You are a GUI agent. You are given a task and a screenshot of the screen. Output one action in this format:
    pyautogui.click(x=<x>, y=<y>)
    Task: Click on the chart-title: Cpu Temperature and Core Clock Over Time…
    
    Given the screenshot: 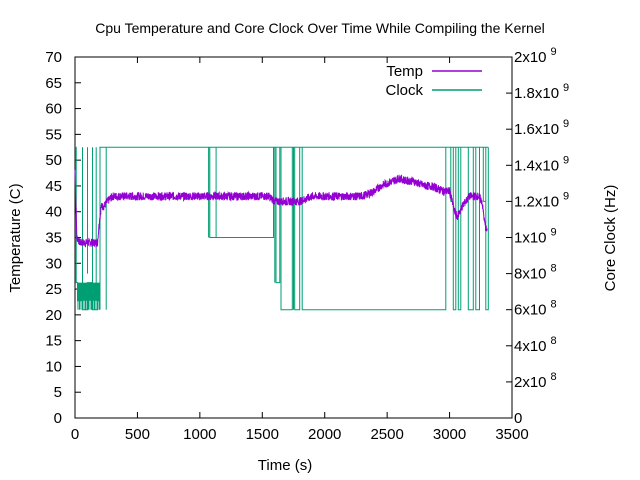 What is the action you would take?
    pyautogui.click(x=320, y=28)
    